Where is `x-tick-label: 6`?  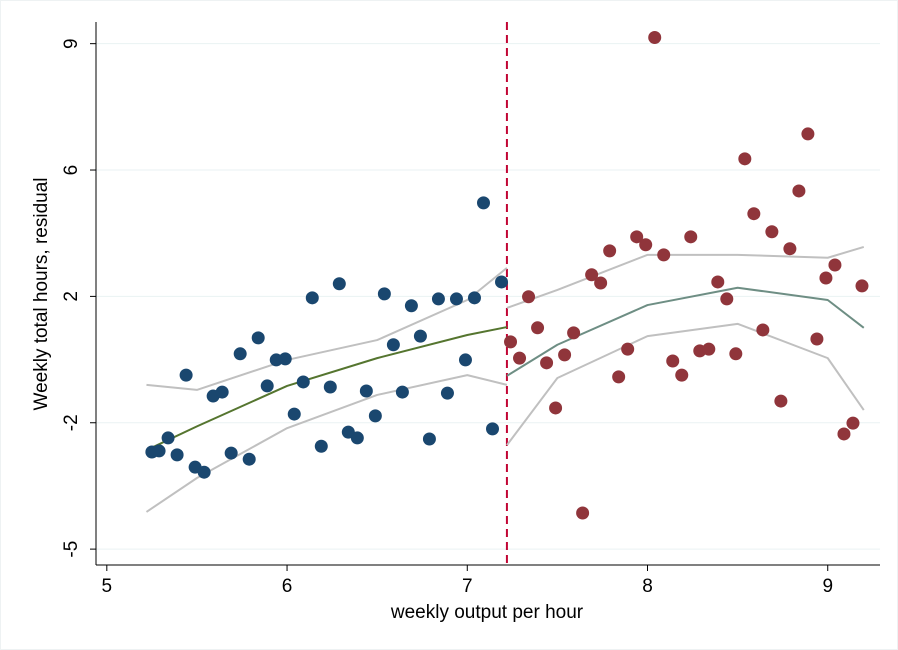 x-tick-label: 6 is located at coordinates (287, 586).